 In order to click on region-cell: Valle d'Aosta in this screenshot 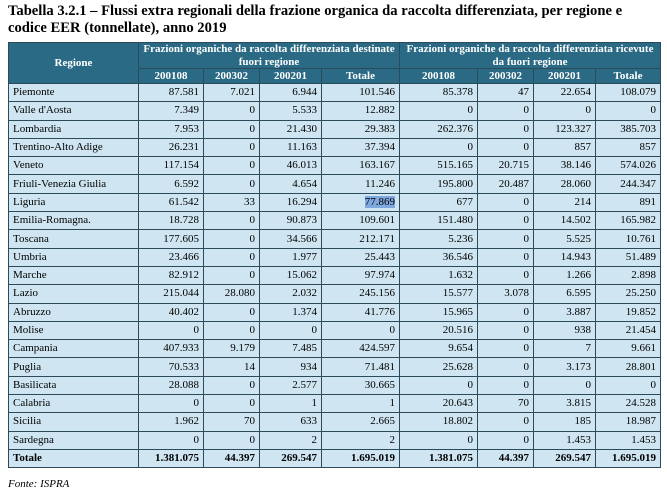, I will do `click(73, 111)`.